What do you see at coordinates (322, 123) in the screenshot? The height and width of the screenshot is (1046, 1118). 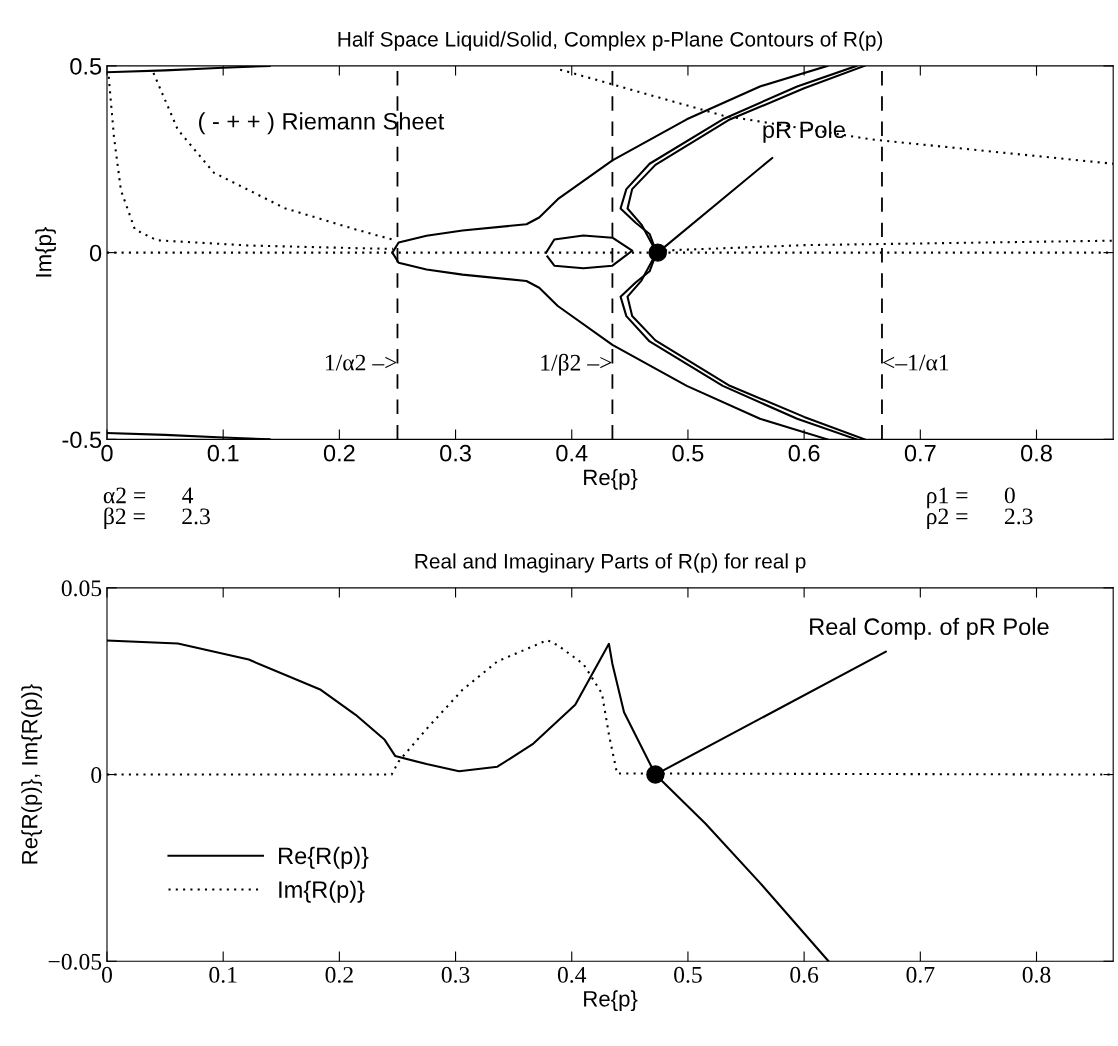 I see `annotation: ( - + + ) Riemann Sheet` at bounding box center [322, 123].